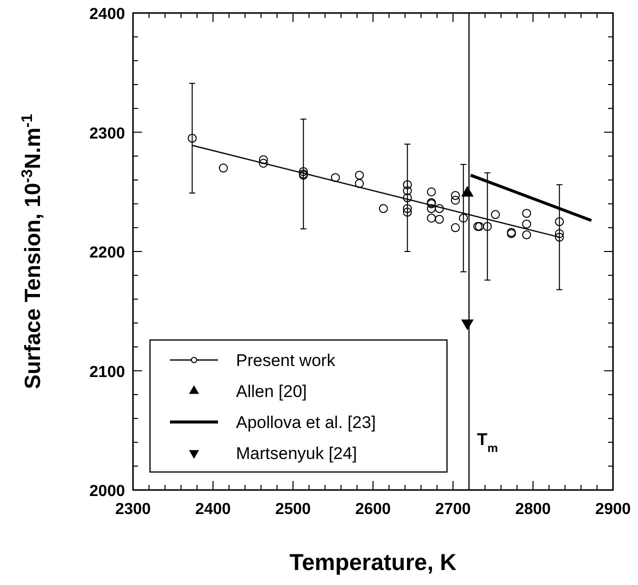  What do you see at coordinates (271, 391) in the screenshot?
I see `legend-label: Allen [20]` at bounding box center [271, 391].